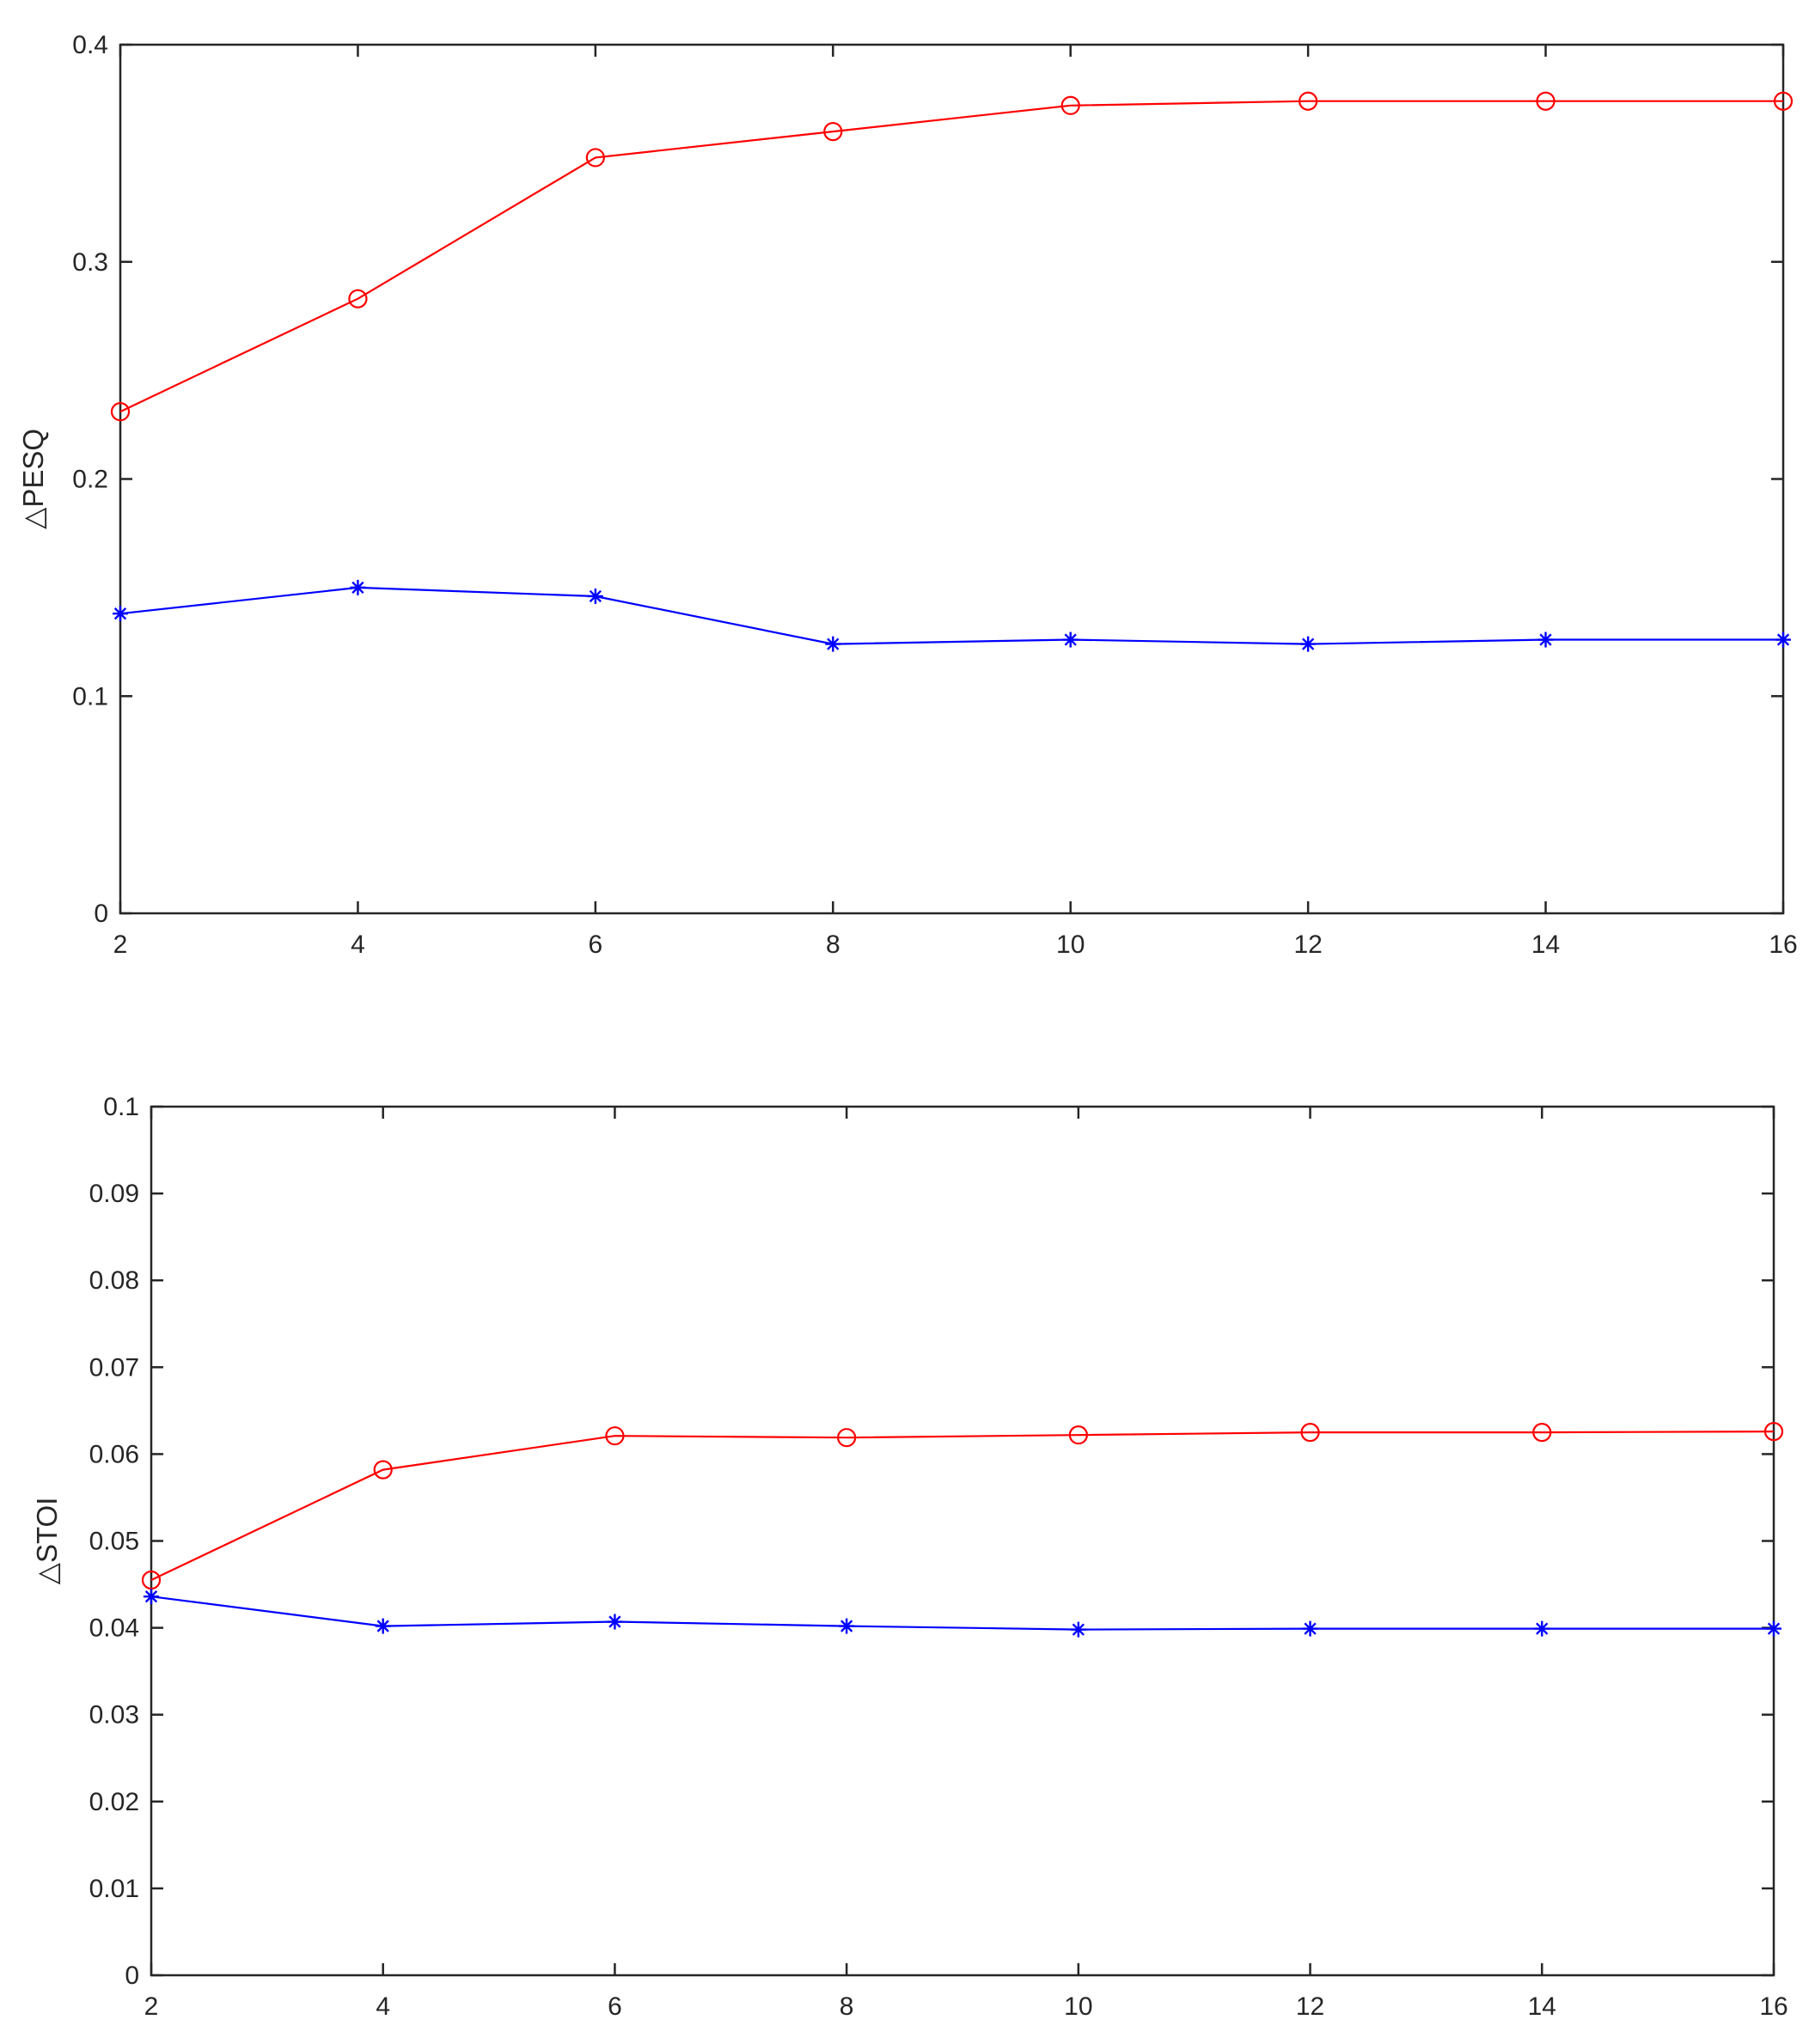 This screenshot has height=2044, width=1815. What do you see at coordinates (1783, 944) in the screenshot?
I see `pesq-x-tick-label: 16` at bounding box center [1783, 944].